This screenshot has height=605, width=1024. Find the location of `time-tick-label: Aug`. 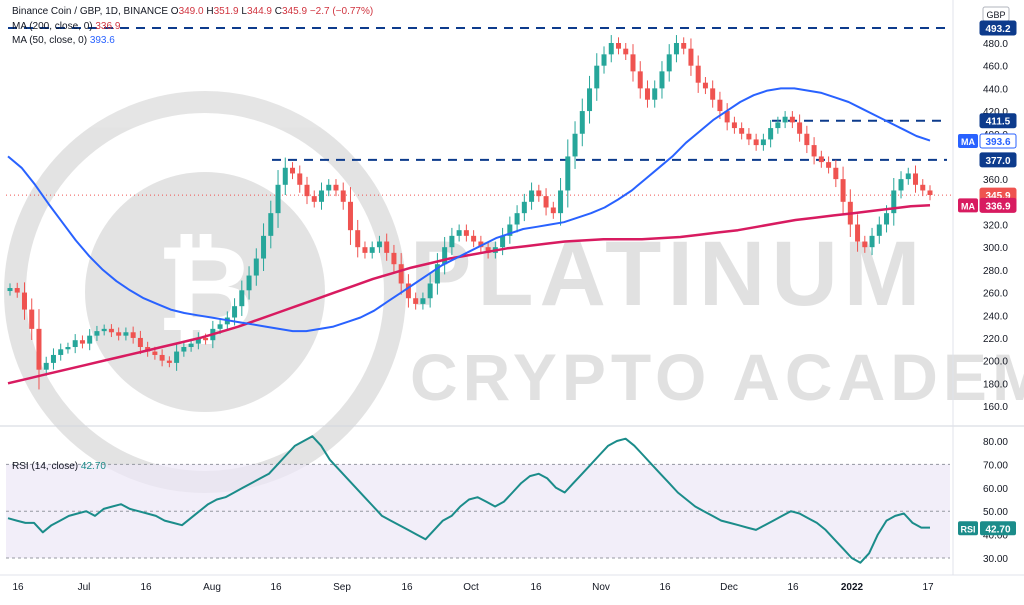

time-tick-label: Aug is located at coordinates (212, 587).